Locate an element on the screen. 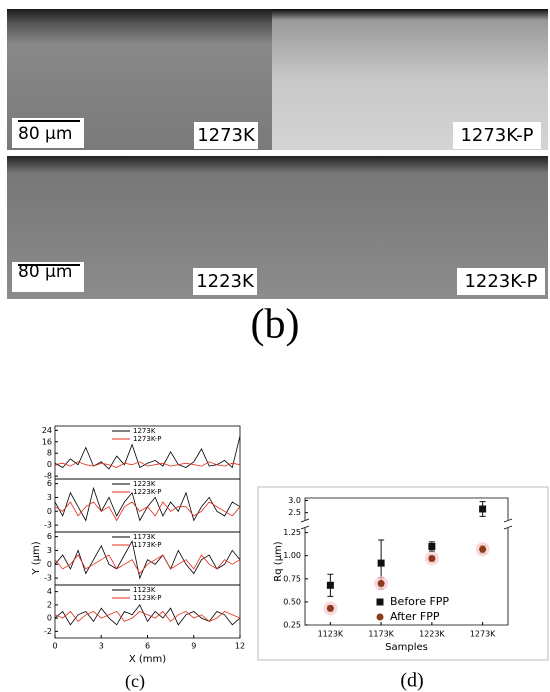 This screenshot has width=550, height=692. y-axis-label: Rq (µm) is located at coordinates (278, 561).